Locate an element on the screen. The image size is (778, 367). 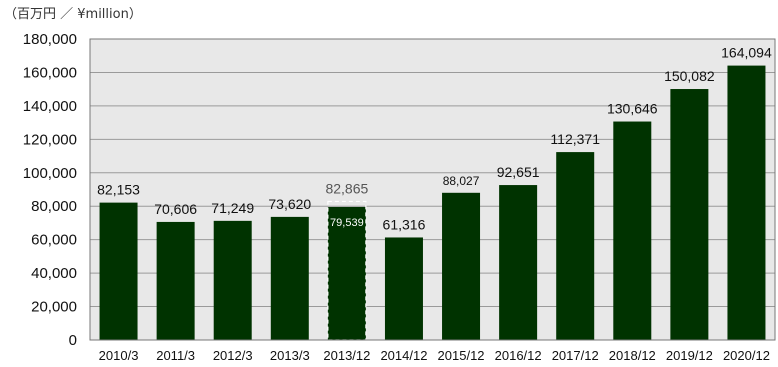
bar-value-label: 71,249 is located at coordinates (232, 208).